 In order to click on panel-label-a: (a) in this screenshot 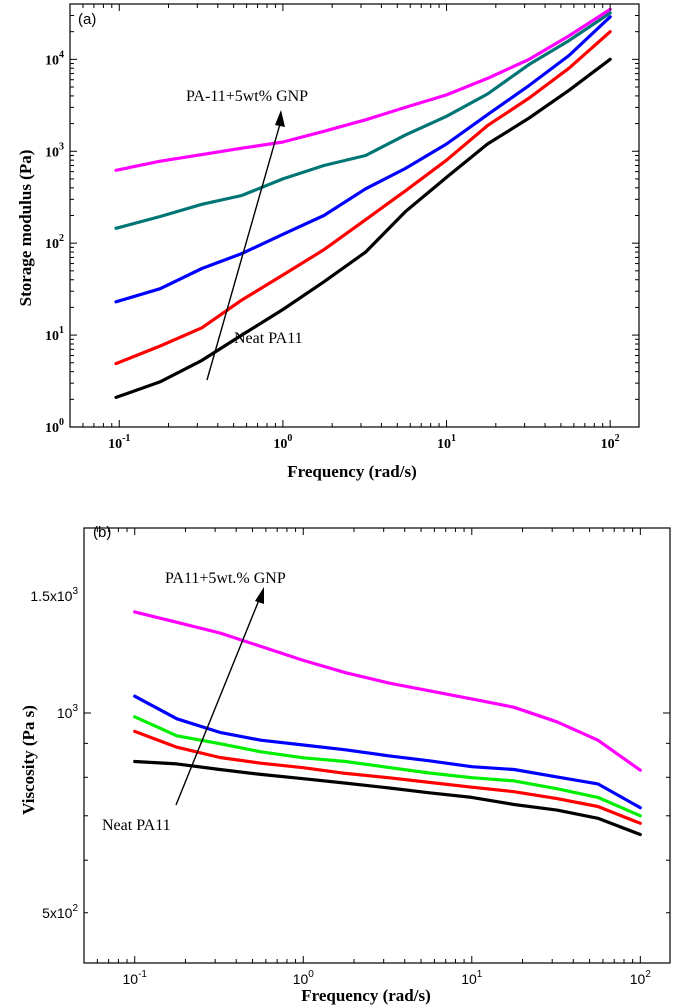, I will do `click(87, 19)`.